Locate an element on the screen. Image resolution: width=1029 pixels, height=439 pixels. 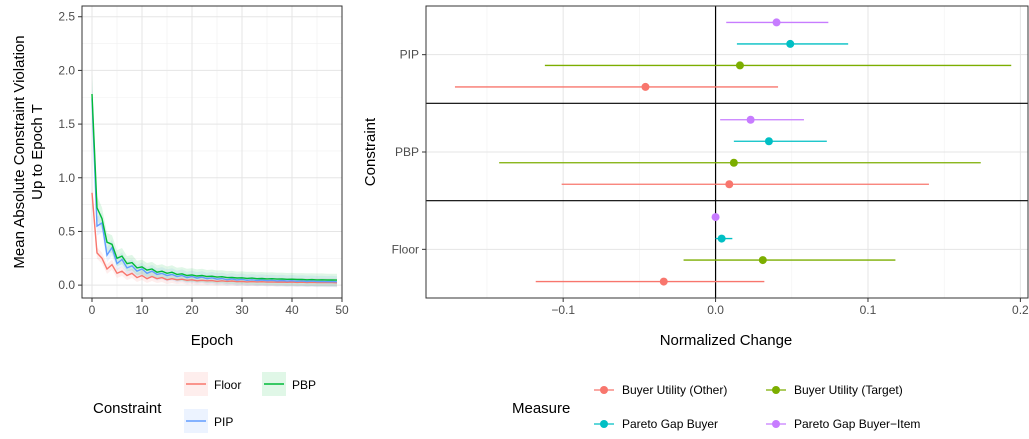
x-axis-title: Normalized Change is located at coordinates (726, 340).